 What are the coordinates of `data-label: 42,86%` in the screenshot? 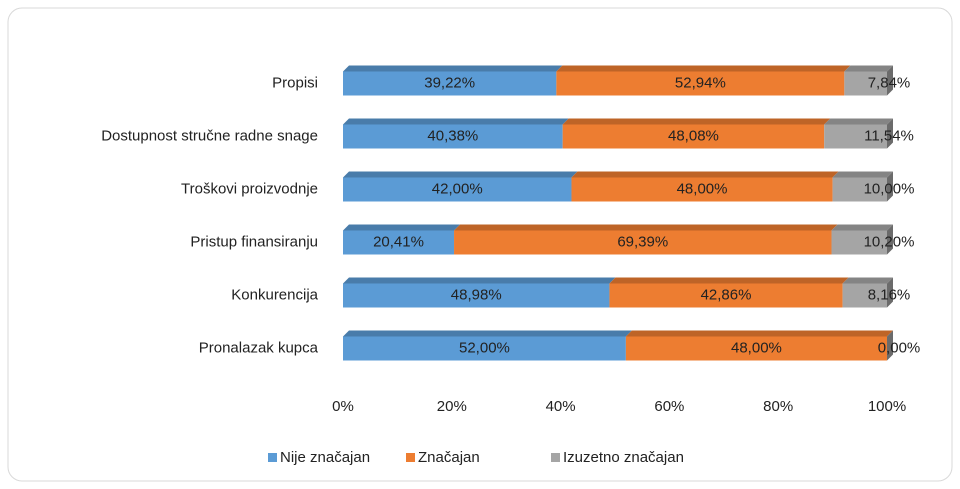 It's located at (726, 294).